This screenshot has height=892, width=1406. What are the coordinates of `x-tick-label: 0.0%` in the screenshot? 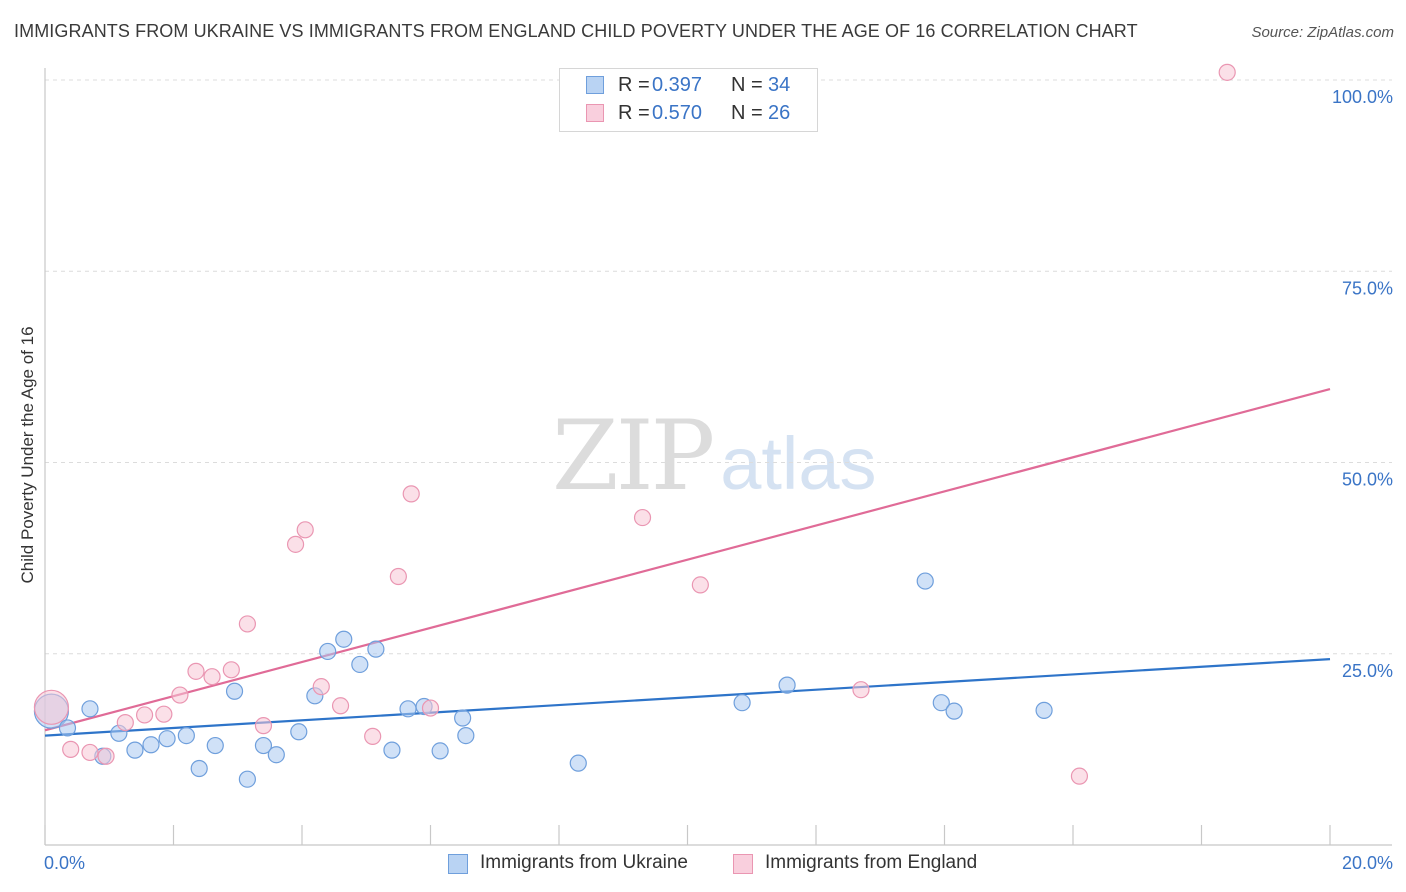 It's located at (64, 863).